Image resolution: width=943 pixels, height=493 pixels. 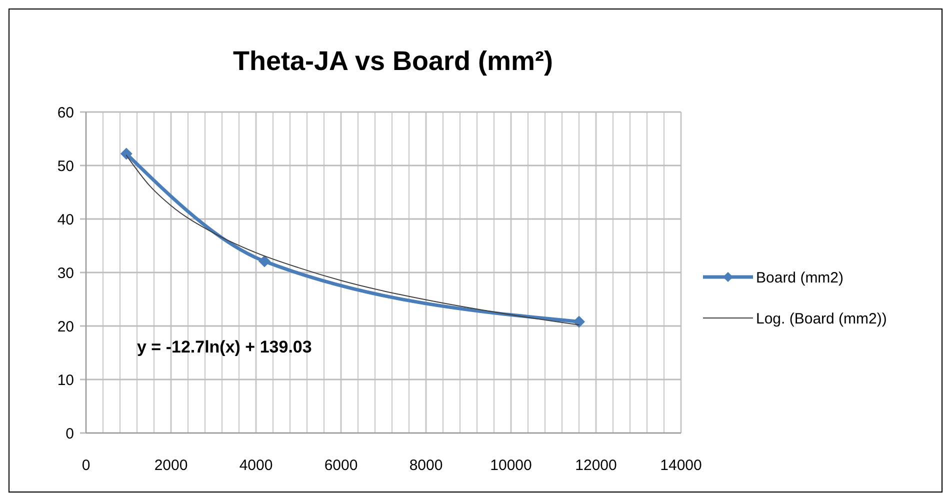 I want to click on y-tick-label: 0, so click(x=70, y=433).